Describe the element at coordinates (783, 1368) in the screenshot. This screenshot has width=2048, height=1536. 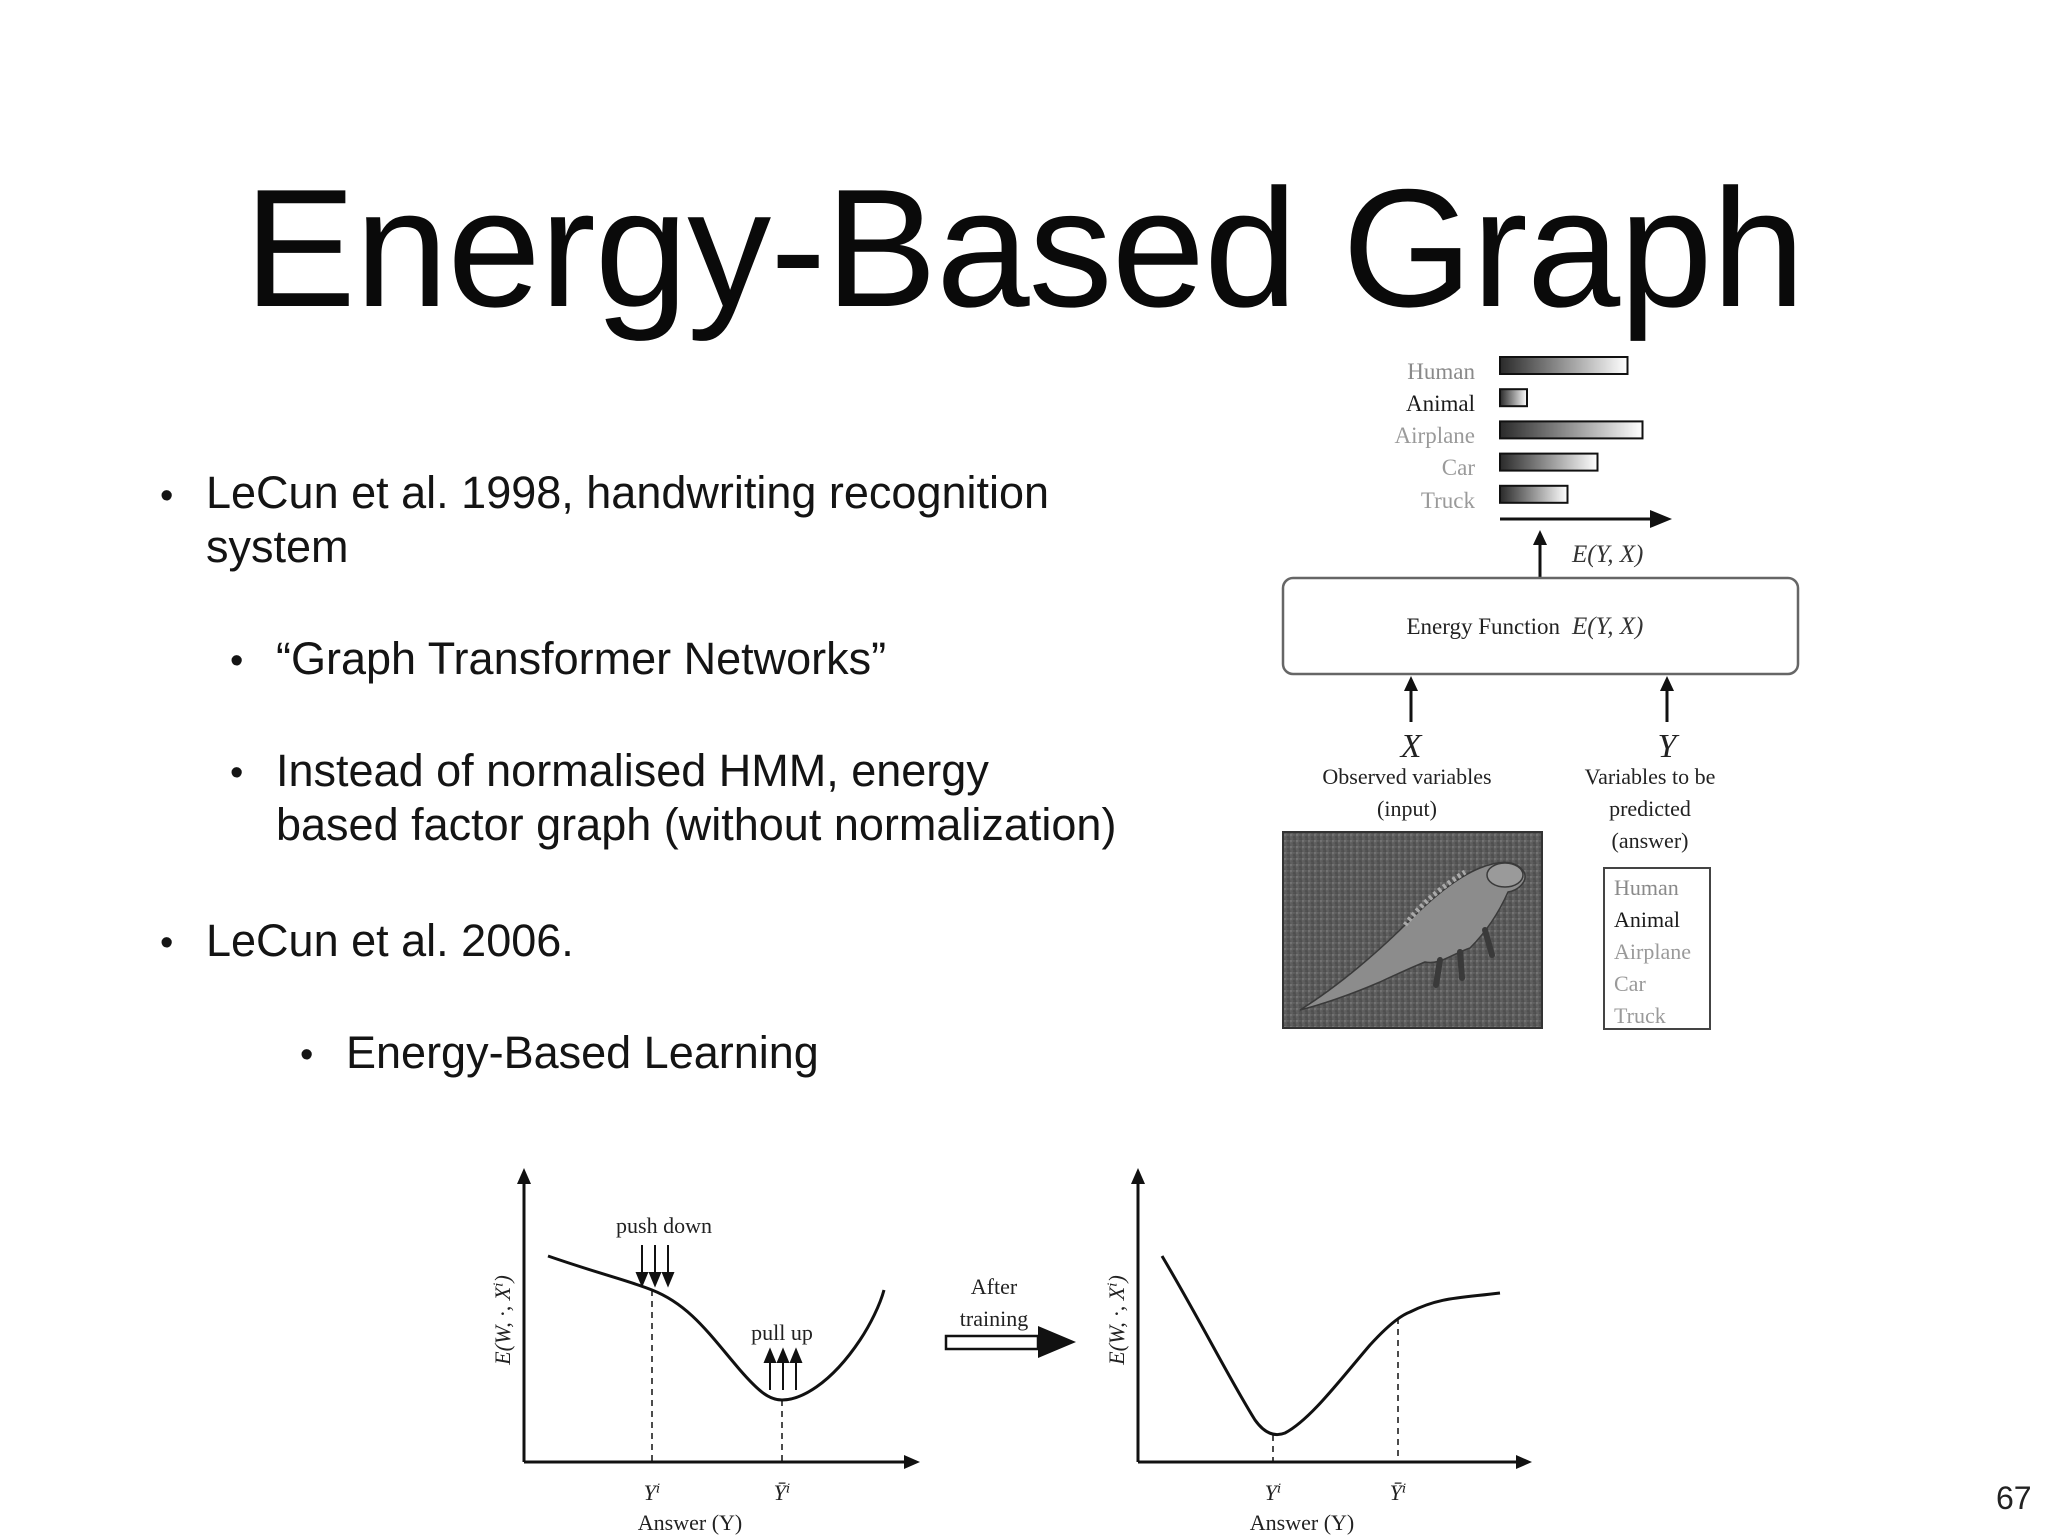
I see `pull-up-arrows` at that location.